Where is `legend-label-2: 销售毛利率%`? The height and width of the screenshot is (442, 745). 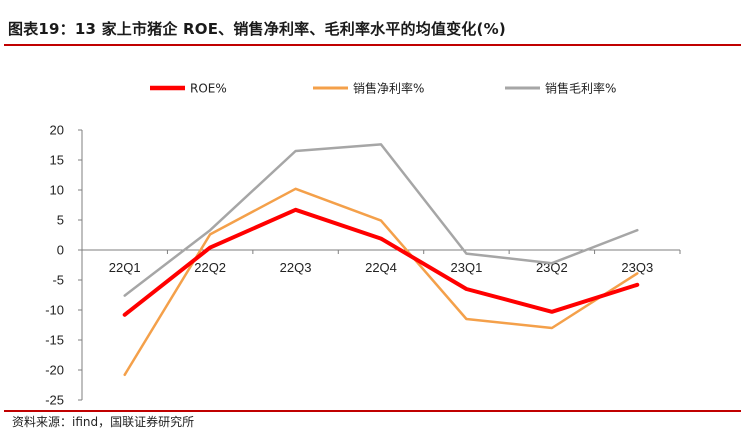
legend-label-2: 销售毛利率% is located at coordinates (580, 88).